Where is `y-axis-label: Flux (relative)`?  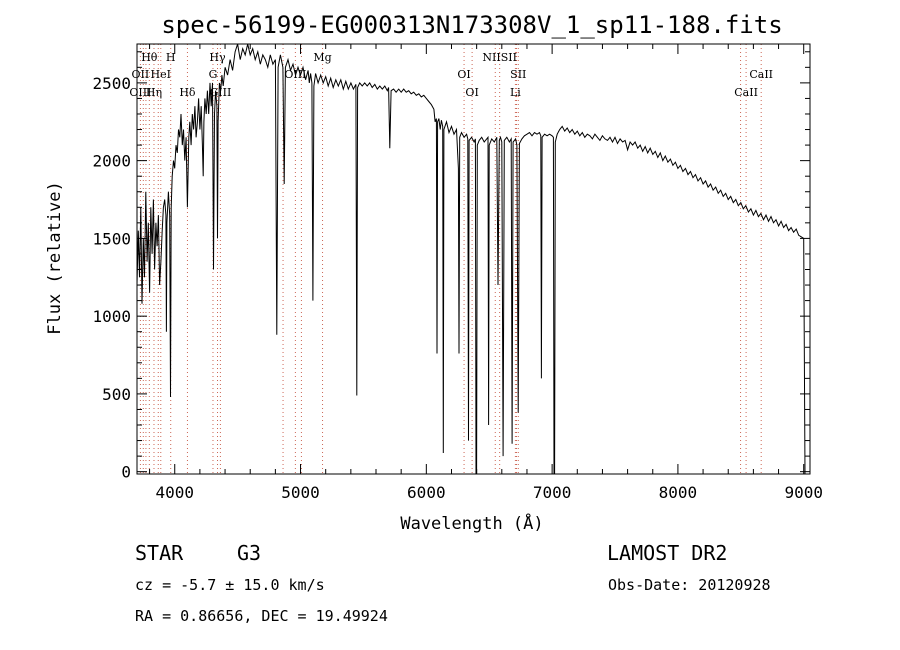 y-axis-label: Flux (relative) is located at coordinates (55, 258).